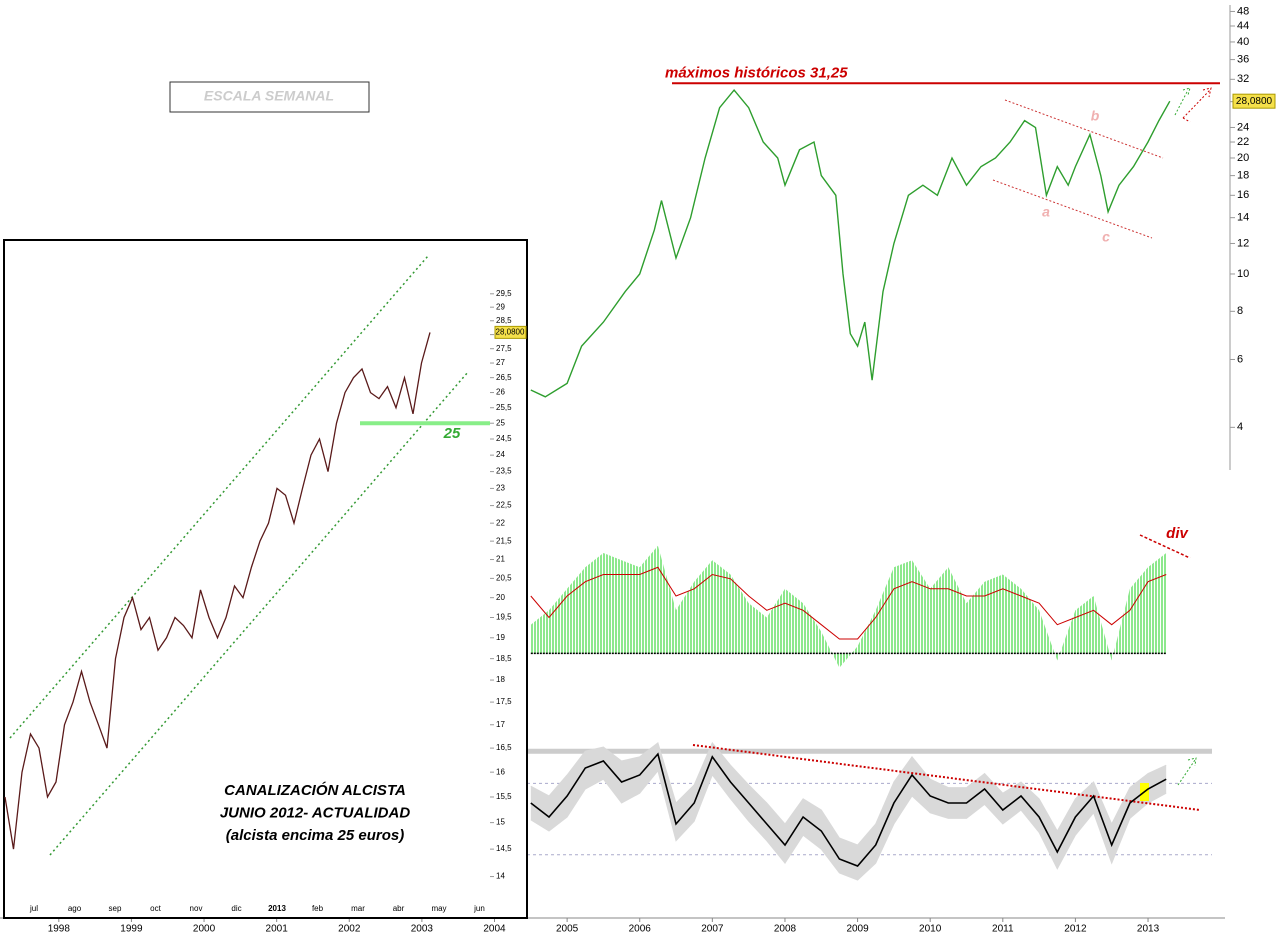 The image size is (1277, 938). What do you see at coordinates (504, 577) in the screenshot?
I see `y-tick-label: 20,5` at bounding box center [504, 577].